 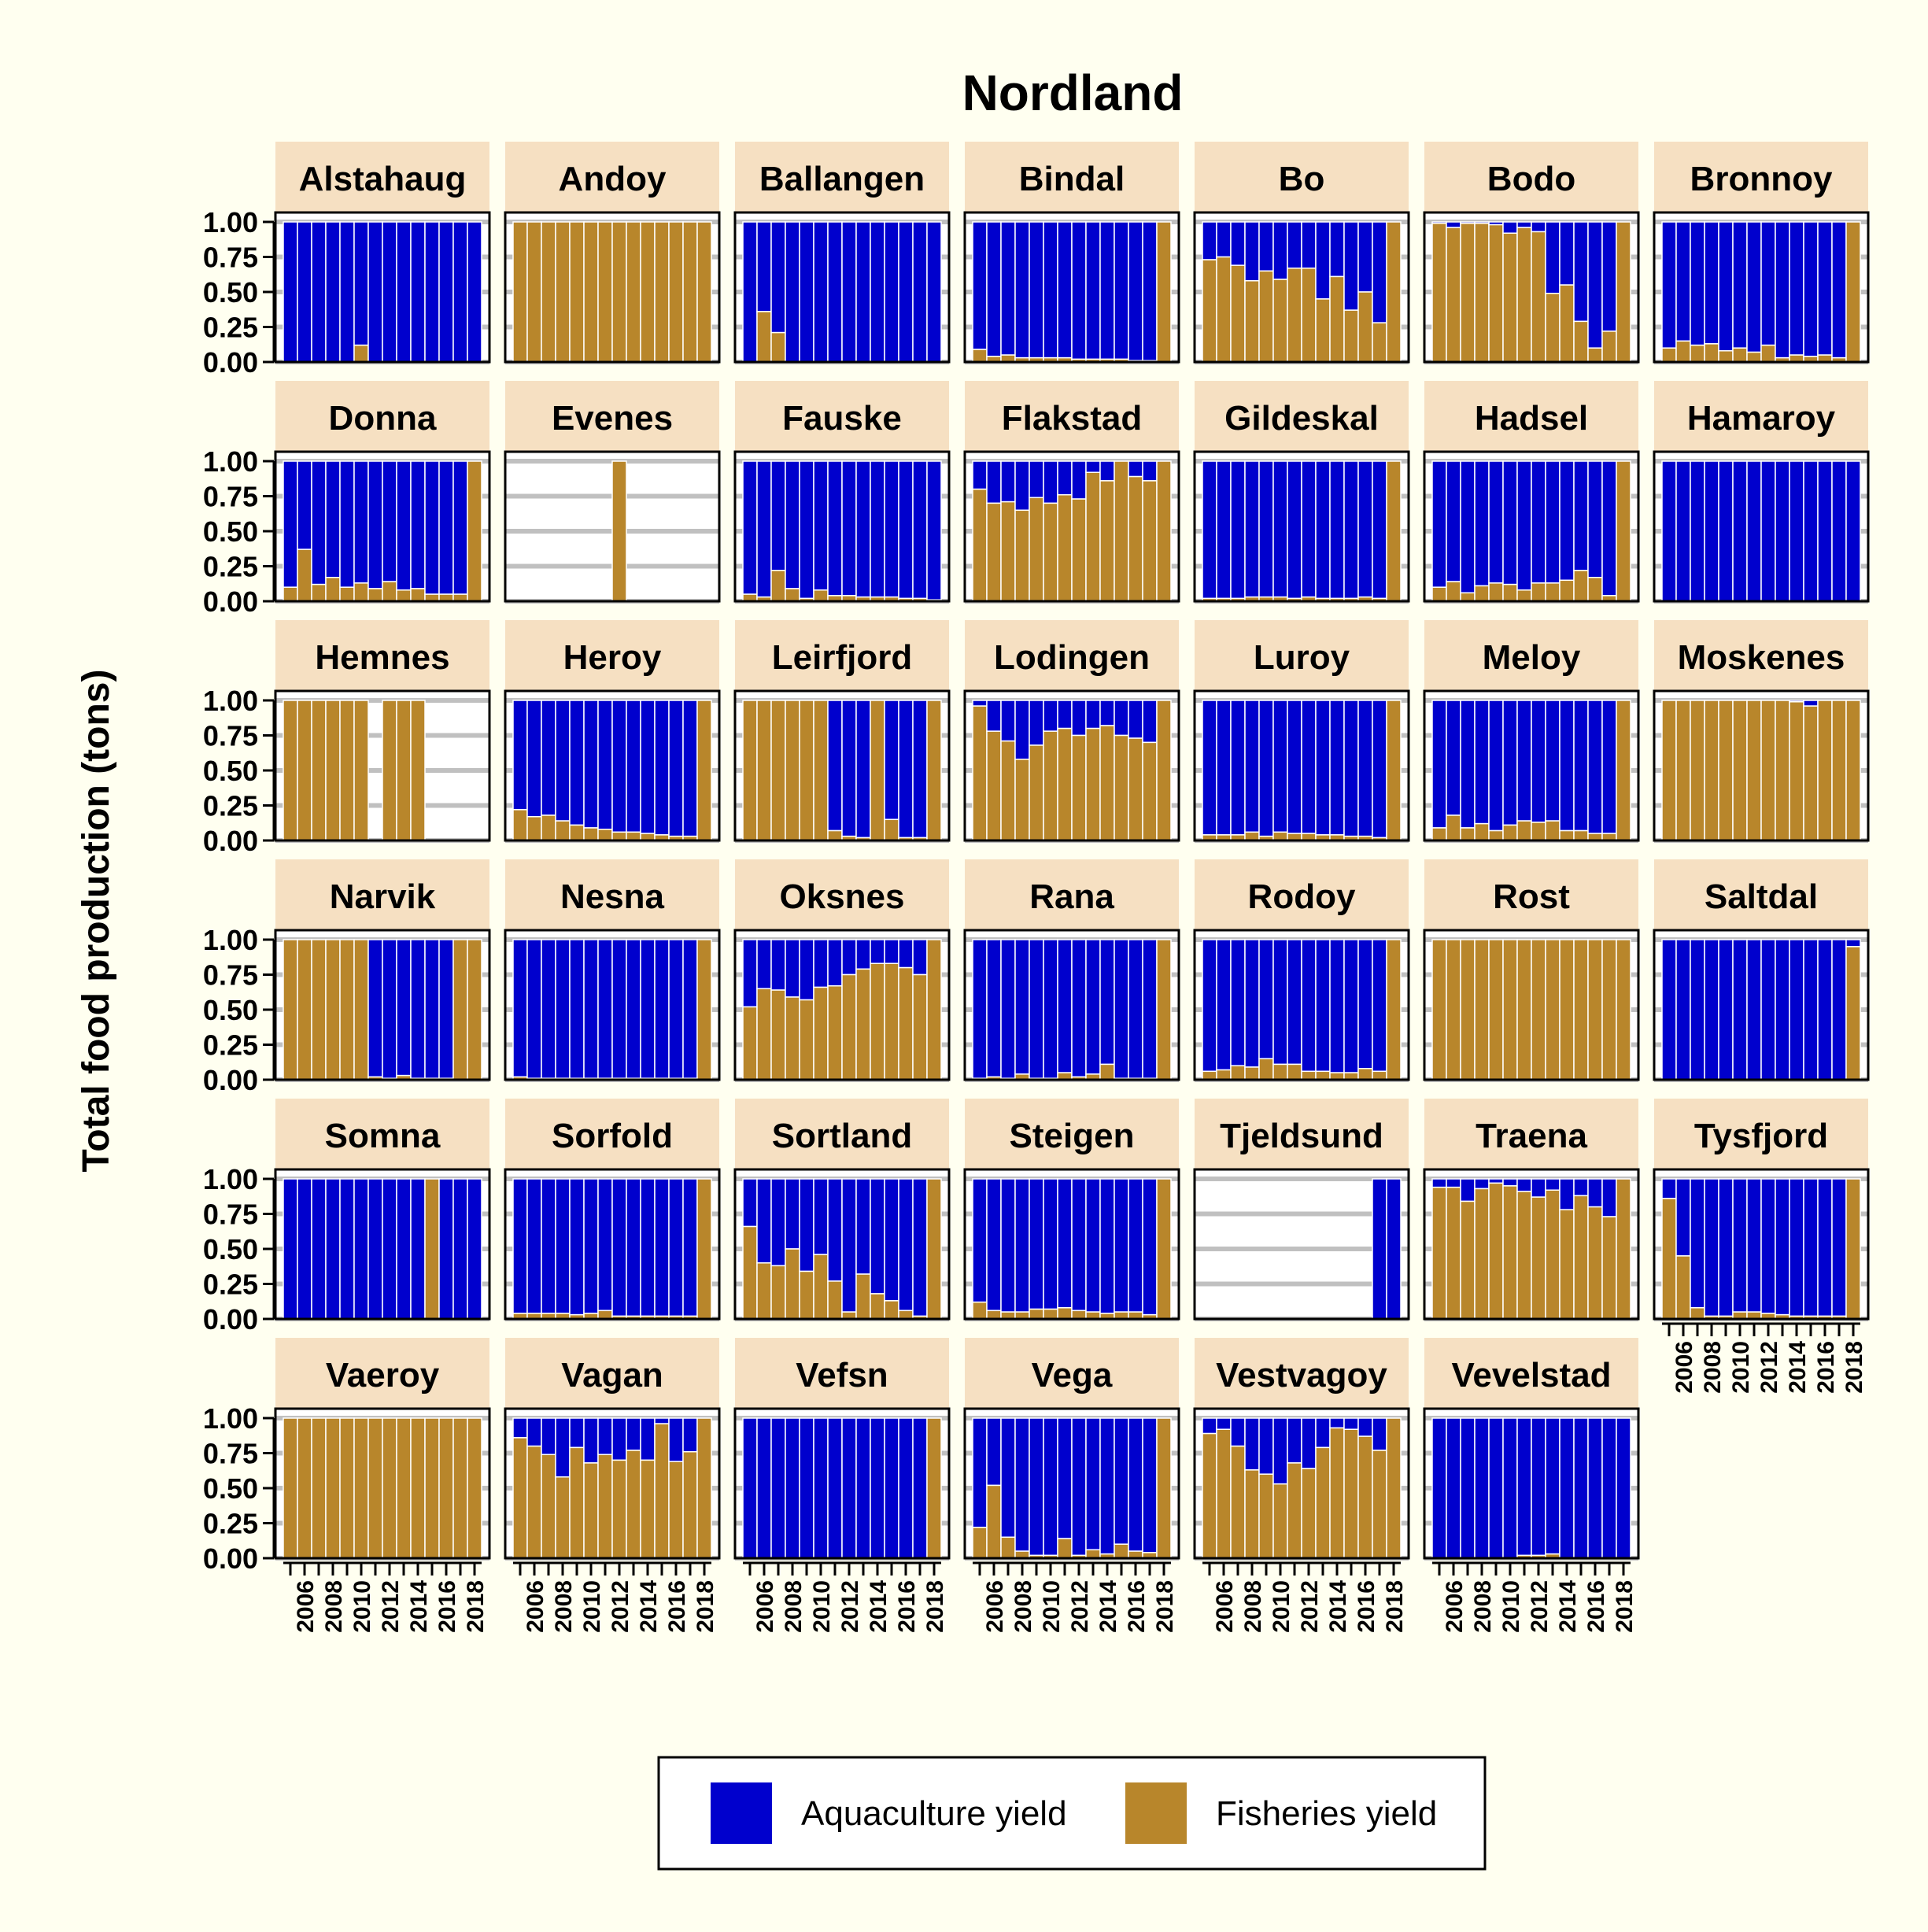 I want to click on x-tick-label: 2006, so click(x=1225, y=1606).